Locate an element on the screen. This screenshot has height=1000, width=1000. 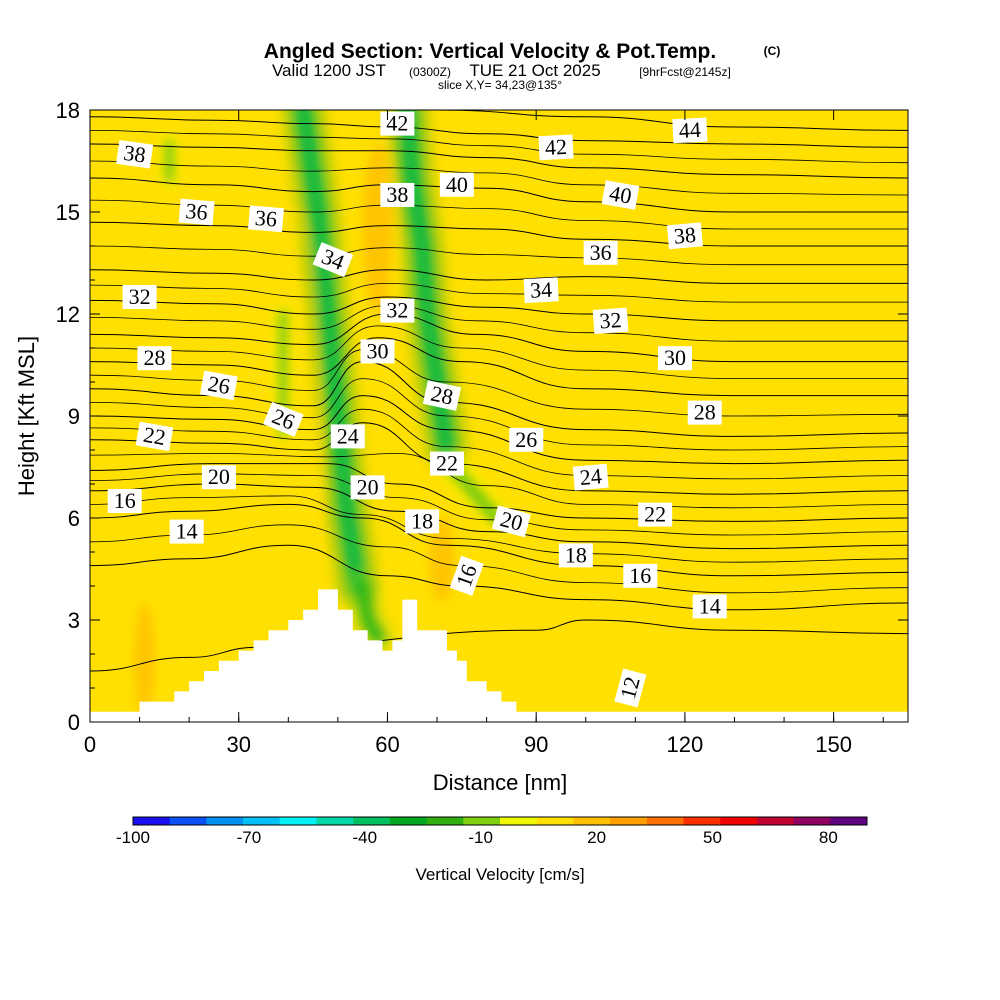
contour-label-text: 20 is located at coordinates (368, 486).